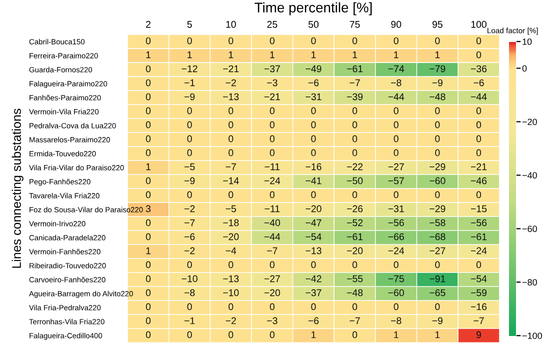  I want to click on data-label: −5, so click(231, 208).